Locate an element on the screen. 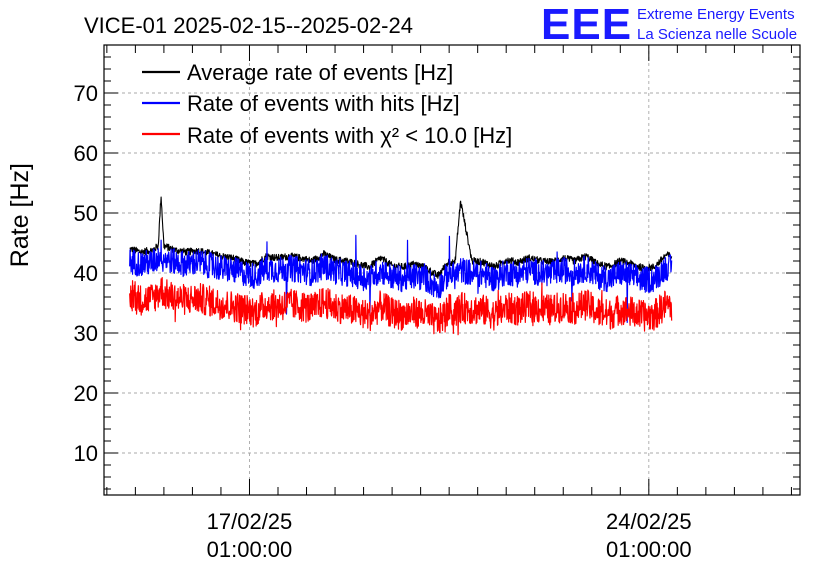 Image resolution: width=836 pixels, height=572 pixels. y-axis: 10 20 30 40 50 60 70 is located at coordinates (86, 273).